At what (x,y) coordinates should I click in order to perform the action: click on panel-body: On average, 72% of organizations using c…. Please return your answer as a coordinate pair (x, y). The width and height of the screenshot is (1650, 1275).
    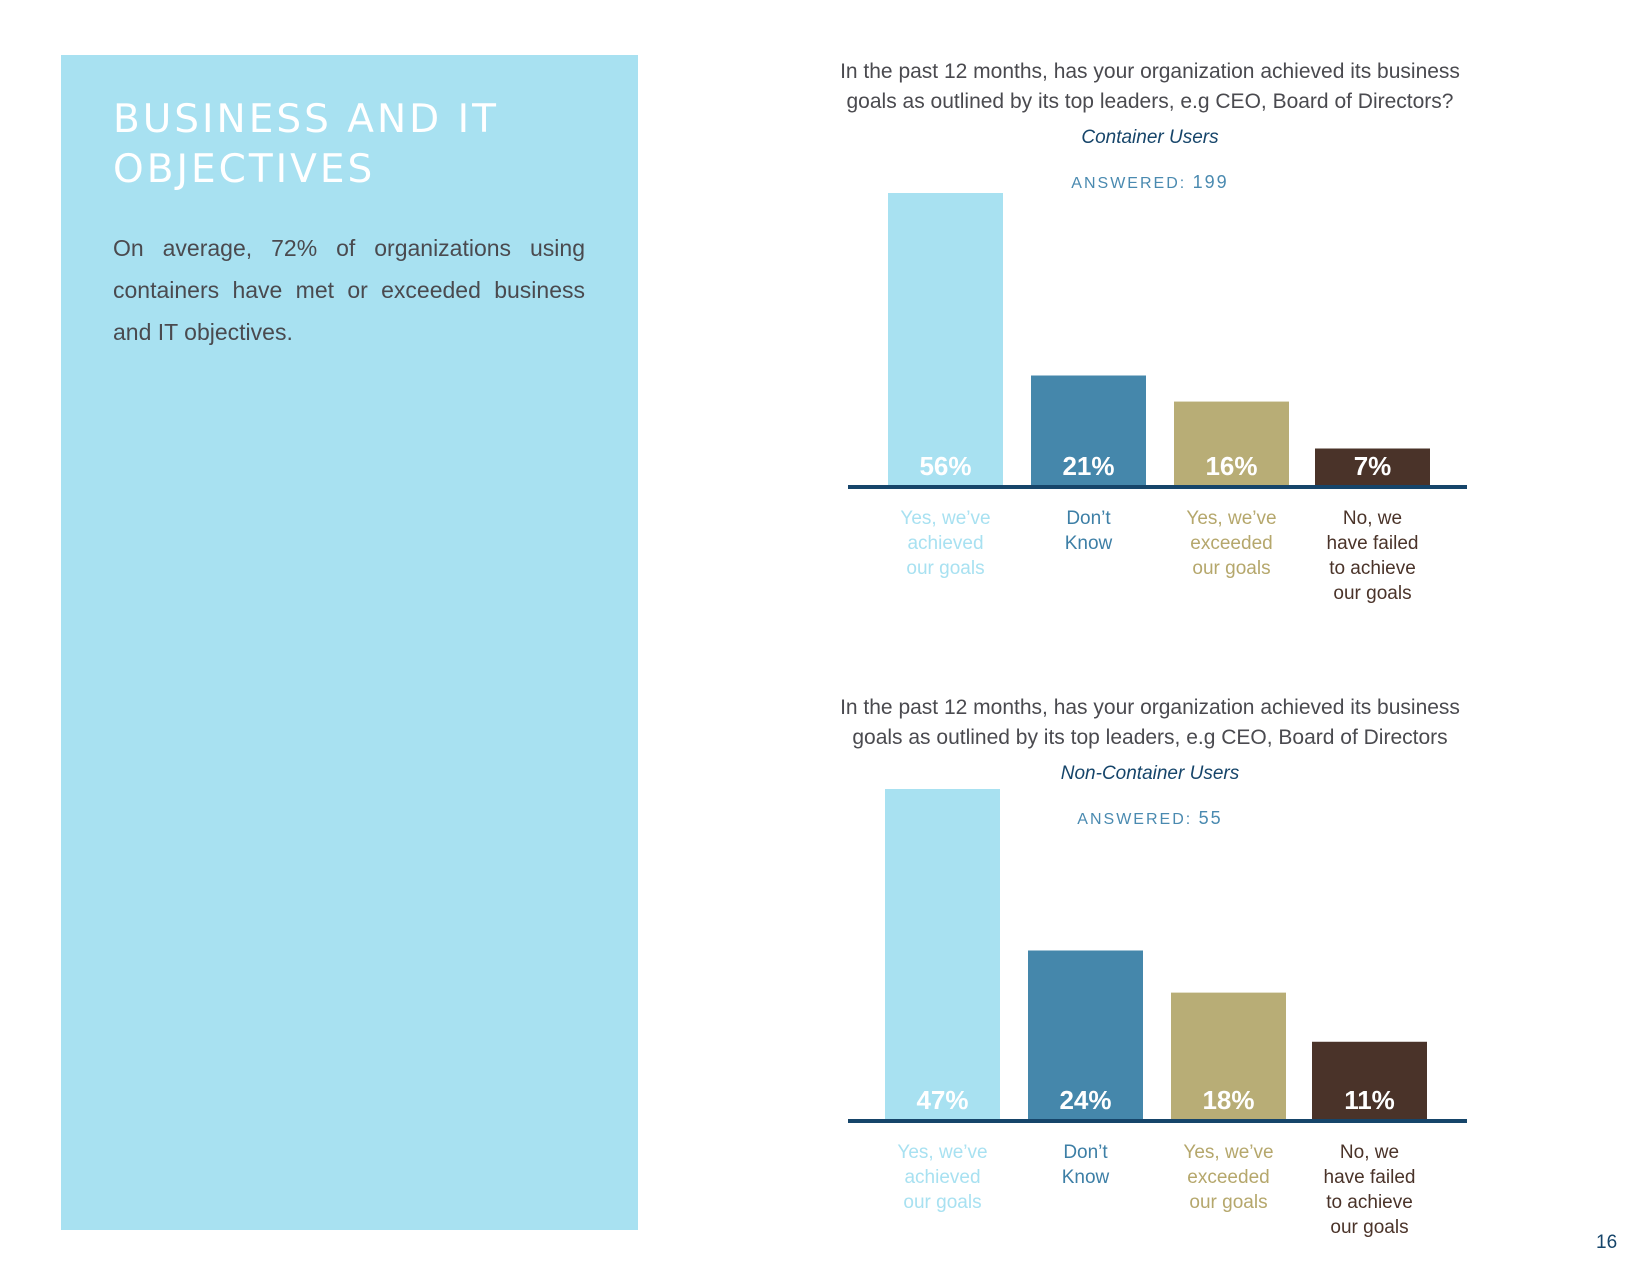
    Looking at the image, I should click on (349, 290).